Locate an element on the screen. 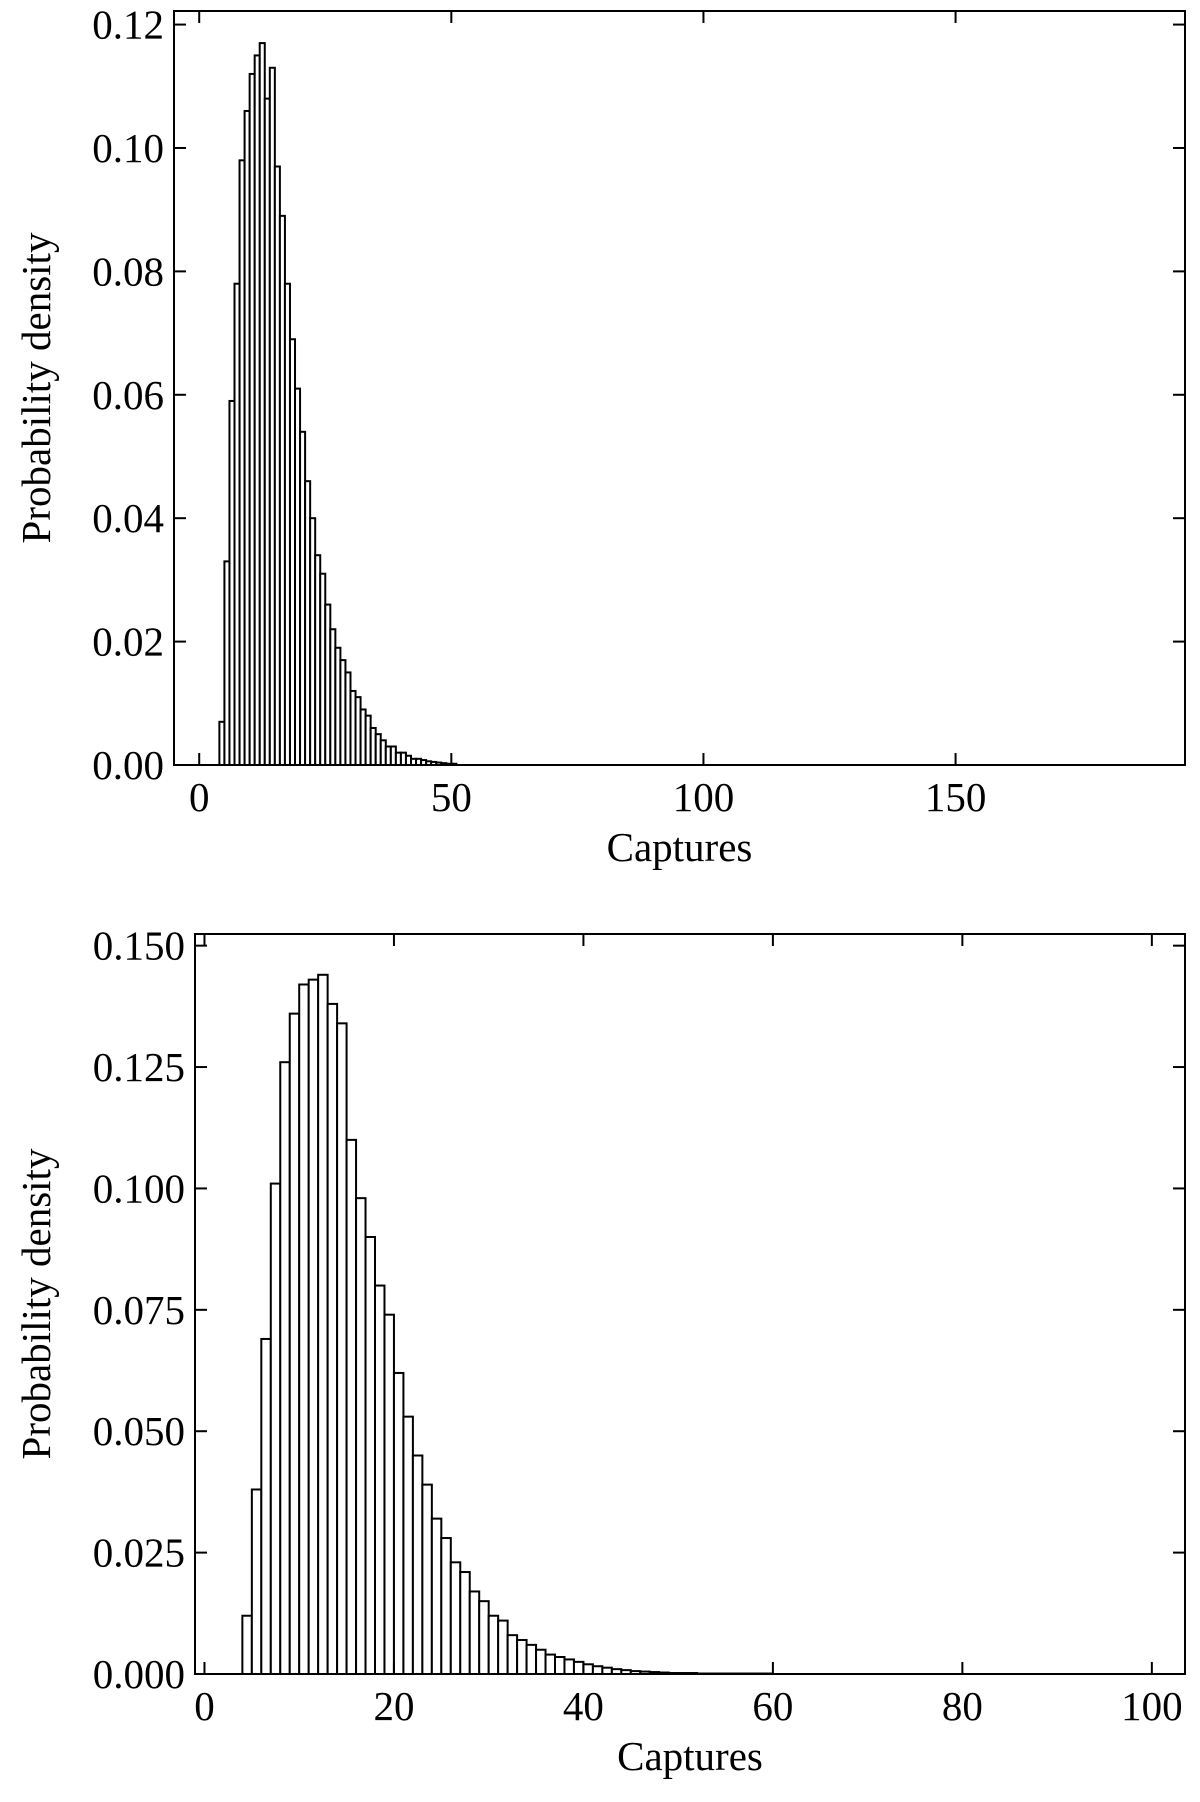 The image size is (1200, 1802). x-tick-label: 50 is located at coordinates (451, 797).